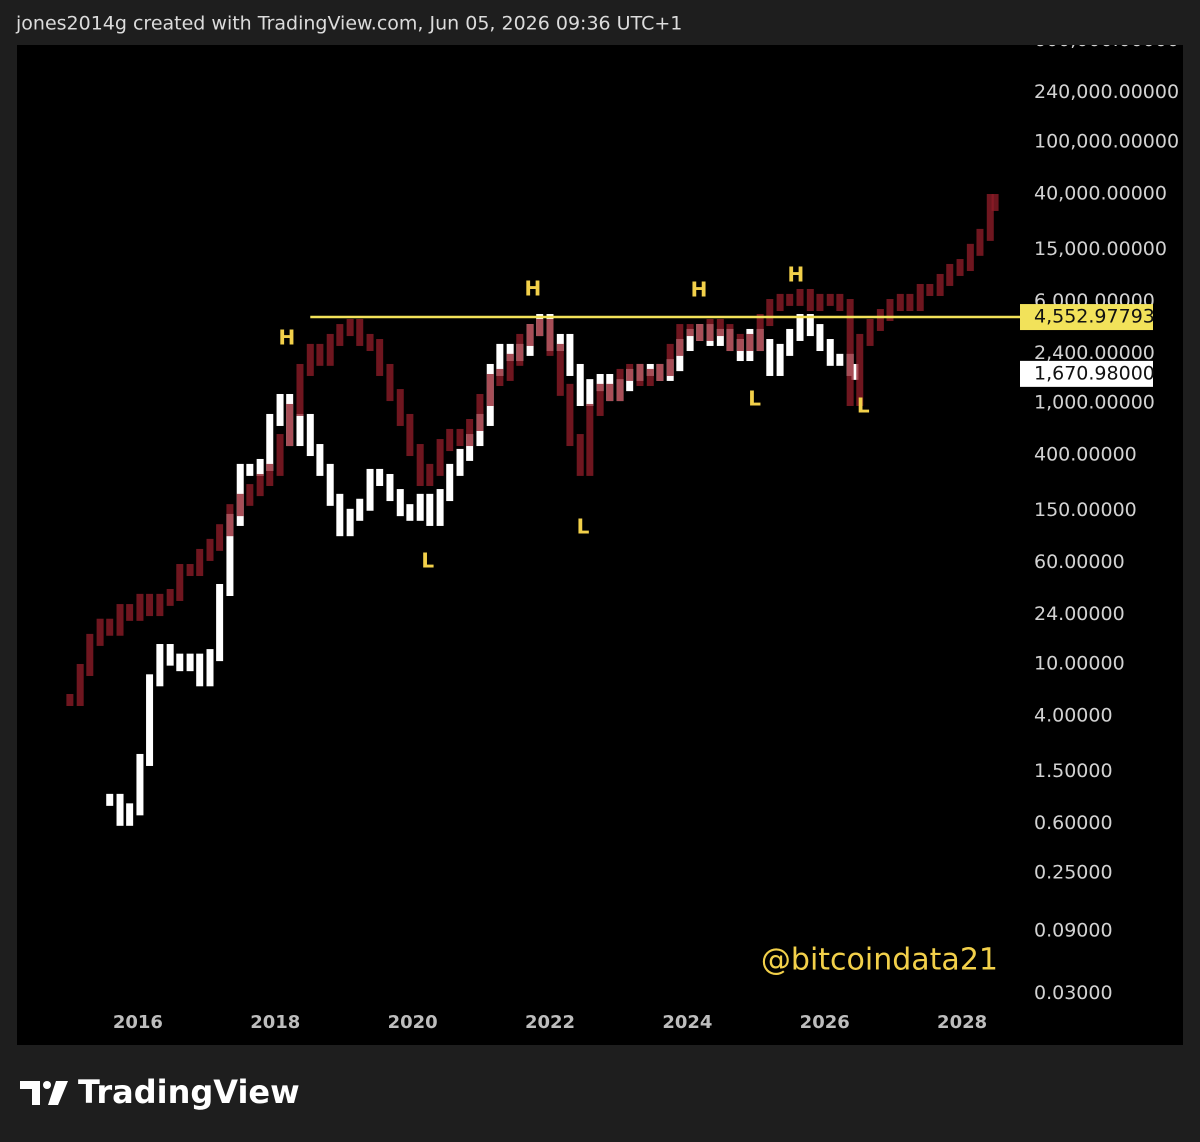 This screenshot has width=1200, height=1142. Describe the element at coordinates (44, 1093) in the screenshot. I see `logo` at that location.